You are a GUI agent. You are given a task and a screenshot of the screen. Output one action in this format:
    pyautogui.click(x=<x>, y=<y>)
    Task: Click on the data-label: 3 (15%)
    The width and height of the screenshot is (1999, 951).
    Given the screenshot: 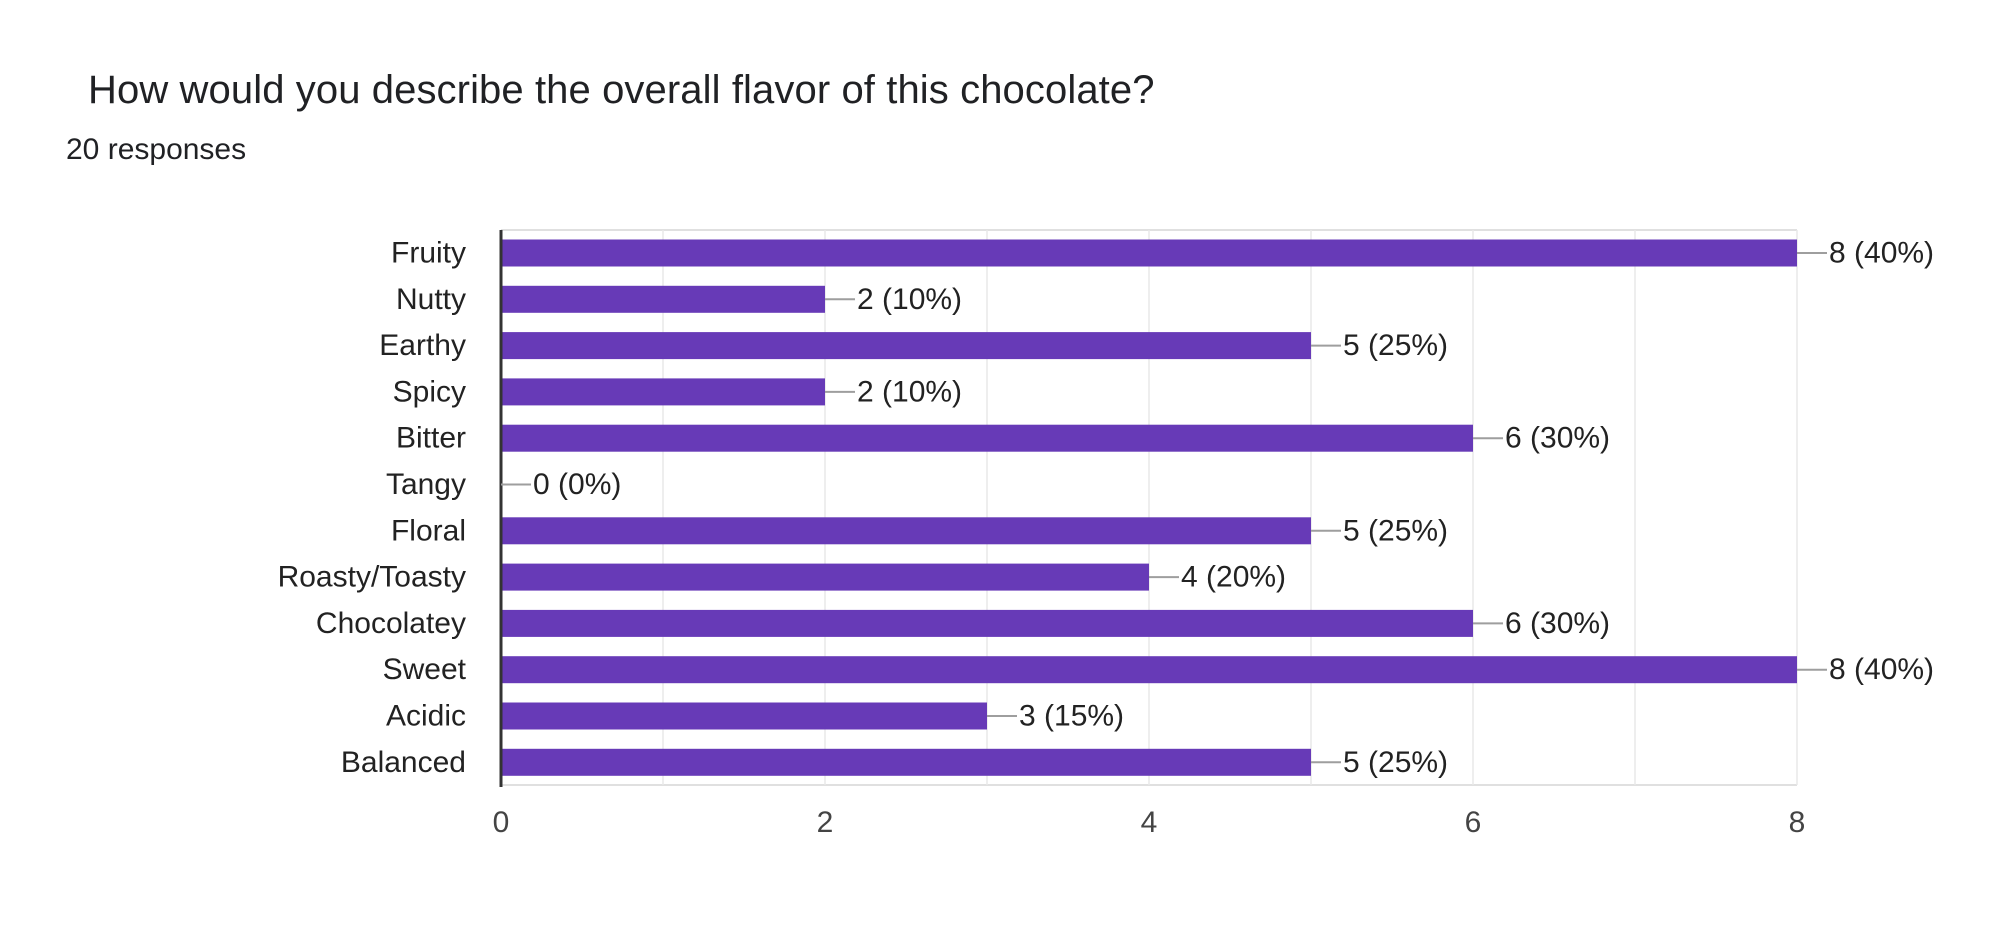 What is the action you would take?
    pyautogui.click(x=1071, y=716)
    